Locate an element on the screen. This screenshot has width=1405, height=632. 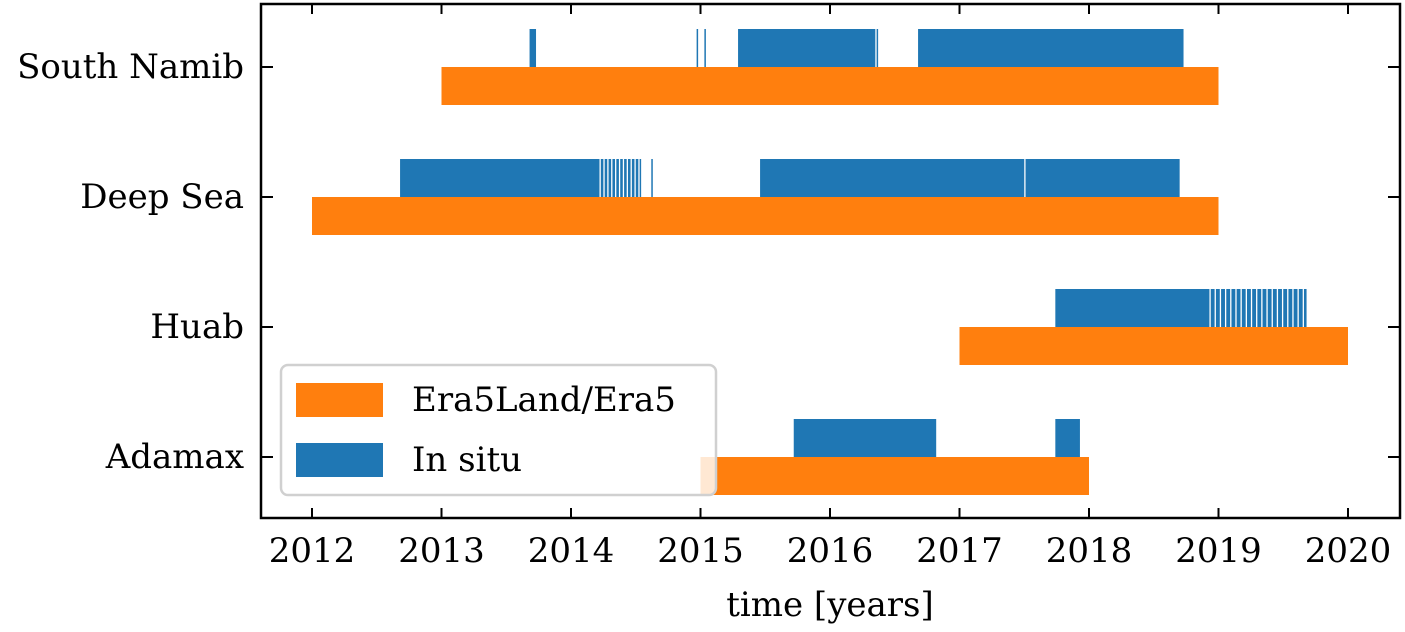
x-tick-label: 2013 is located at coordinates (441, 551).